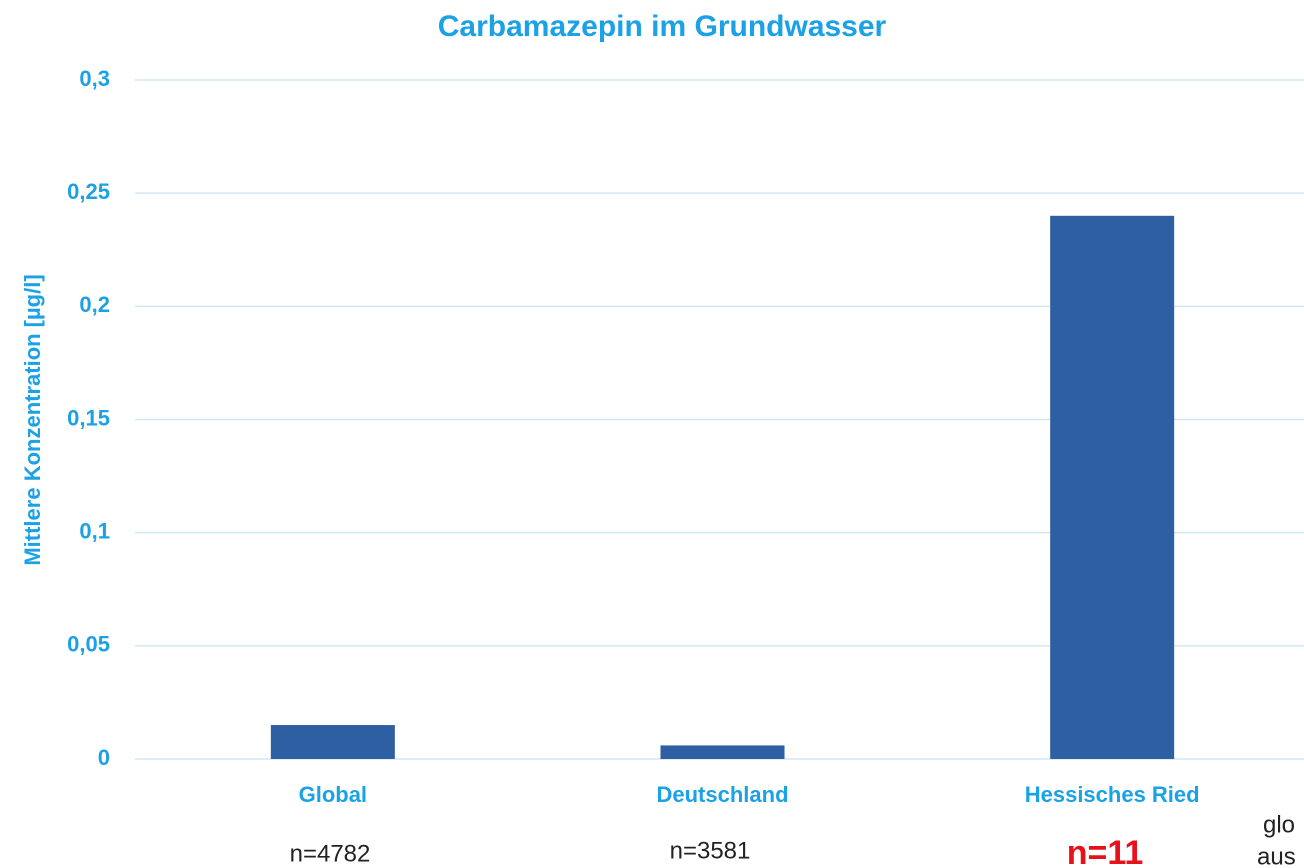 The image size is (1304, 868). What do you see at coordinates (722, 794) in the screenshot?
I see `x-tick-label: Deutschland` at bounding box center [722, 794].